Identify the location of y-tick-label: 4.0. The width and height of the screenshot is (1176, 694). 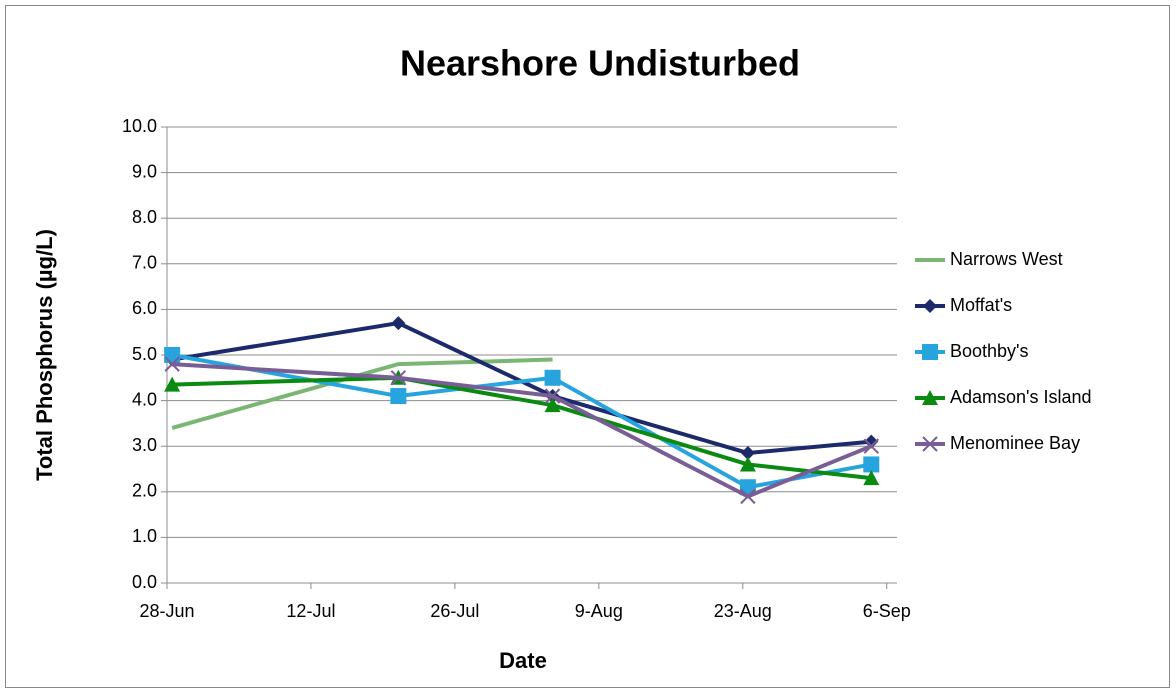
(144, 399).